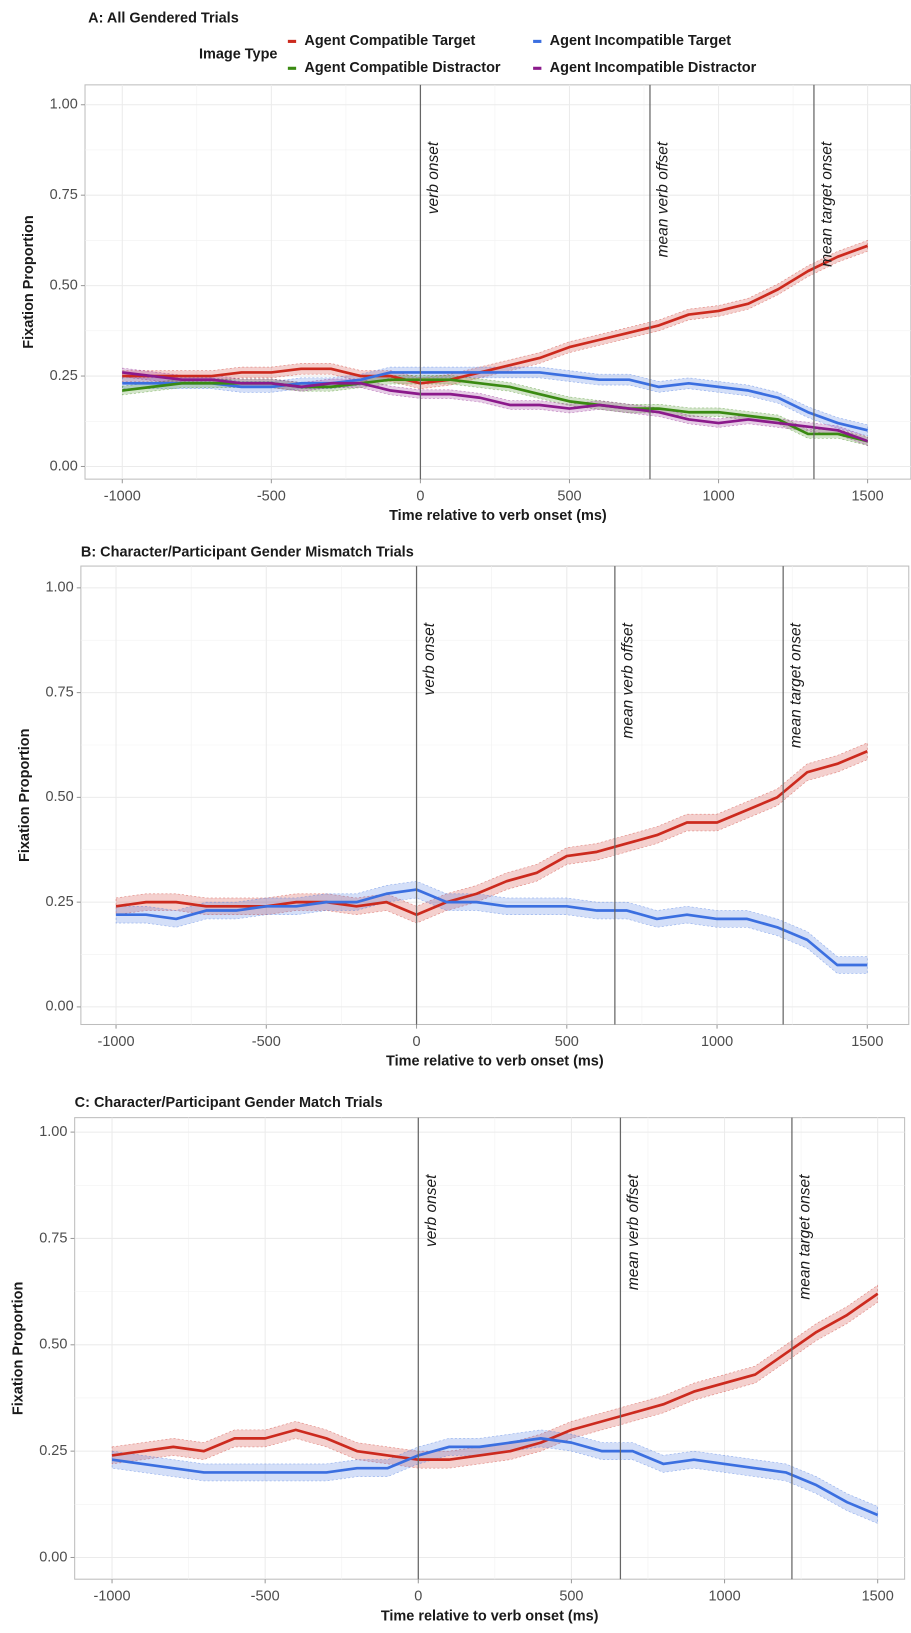  I want to click on chart-title: A: All Gendered Trials, so click(163, 18).